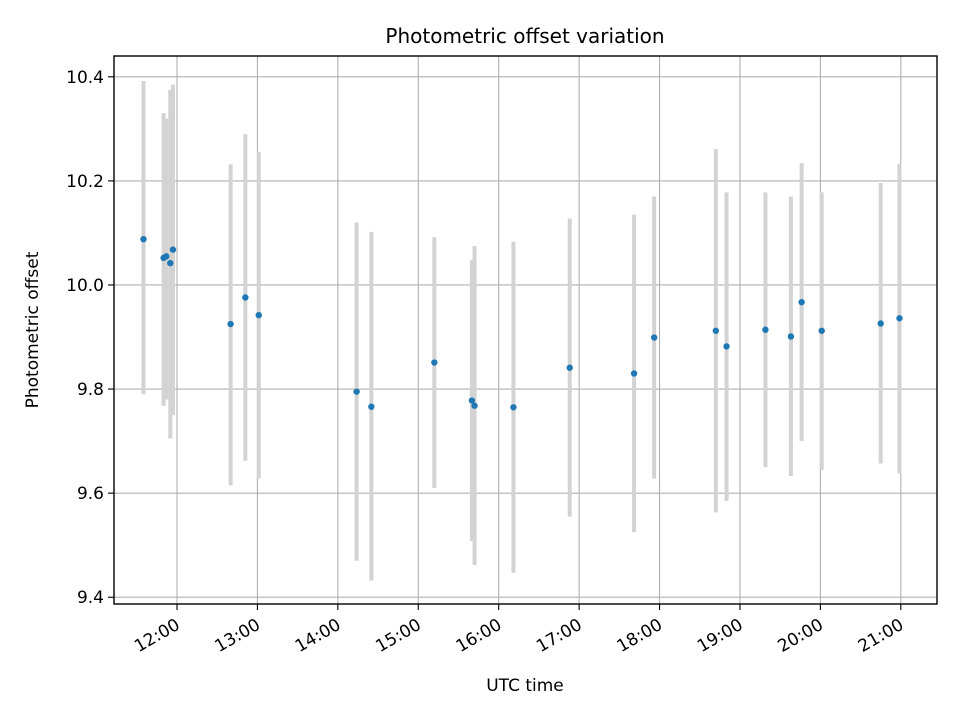 This screenshot has width=960, height=720. I want to click on y-axis: 9.4 9.6 9.8 10.0 10.2 10.4, so click(90, 338).